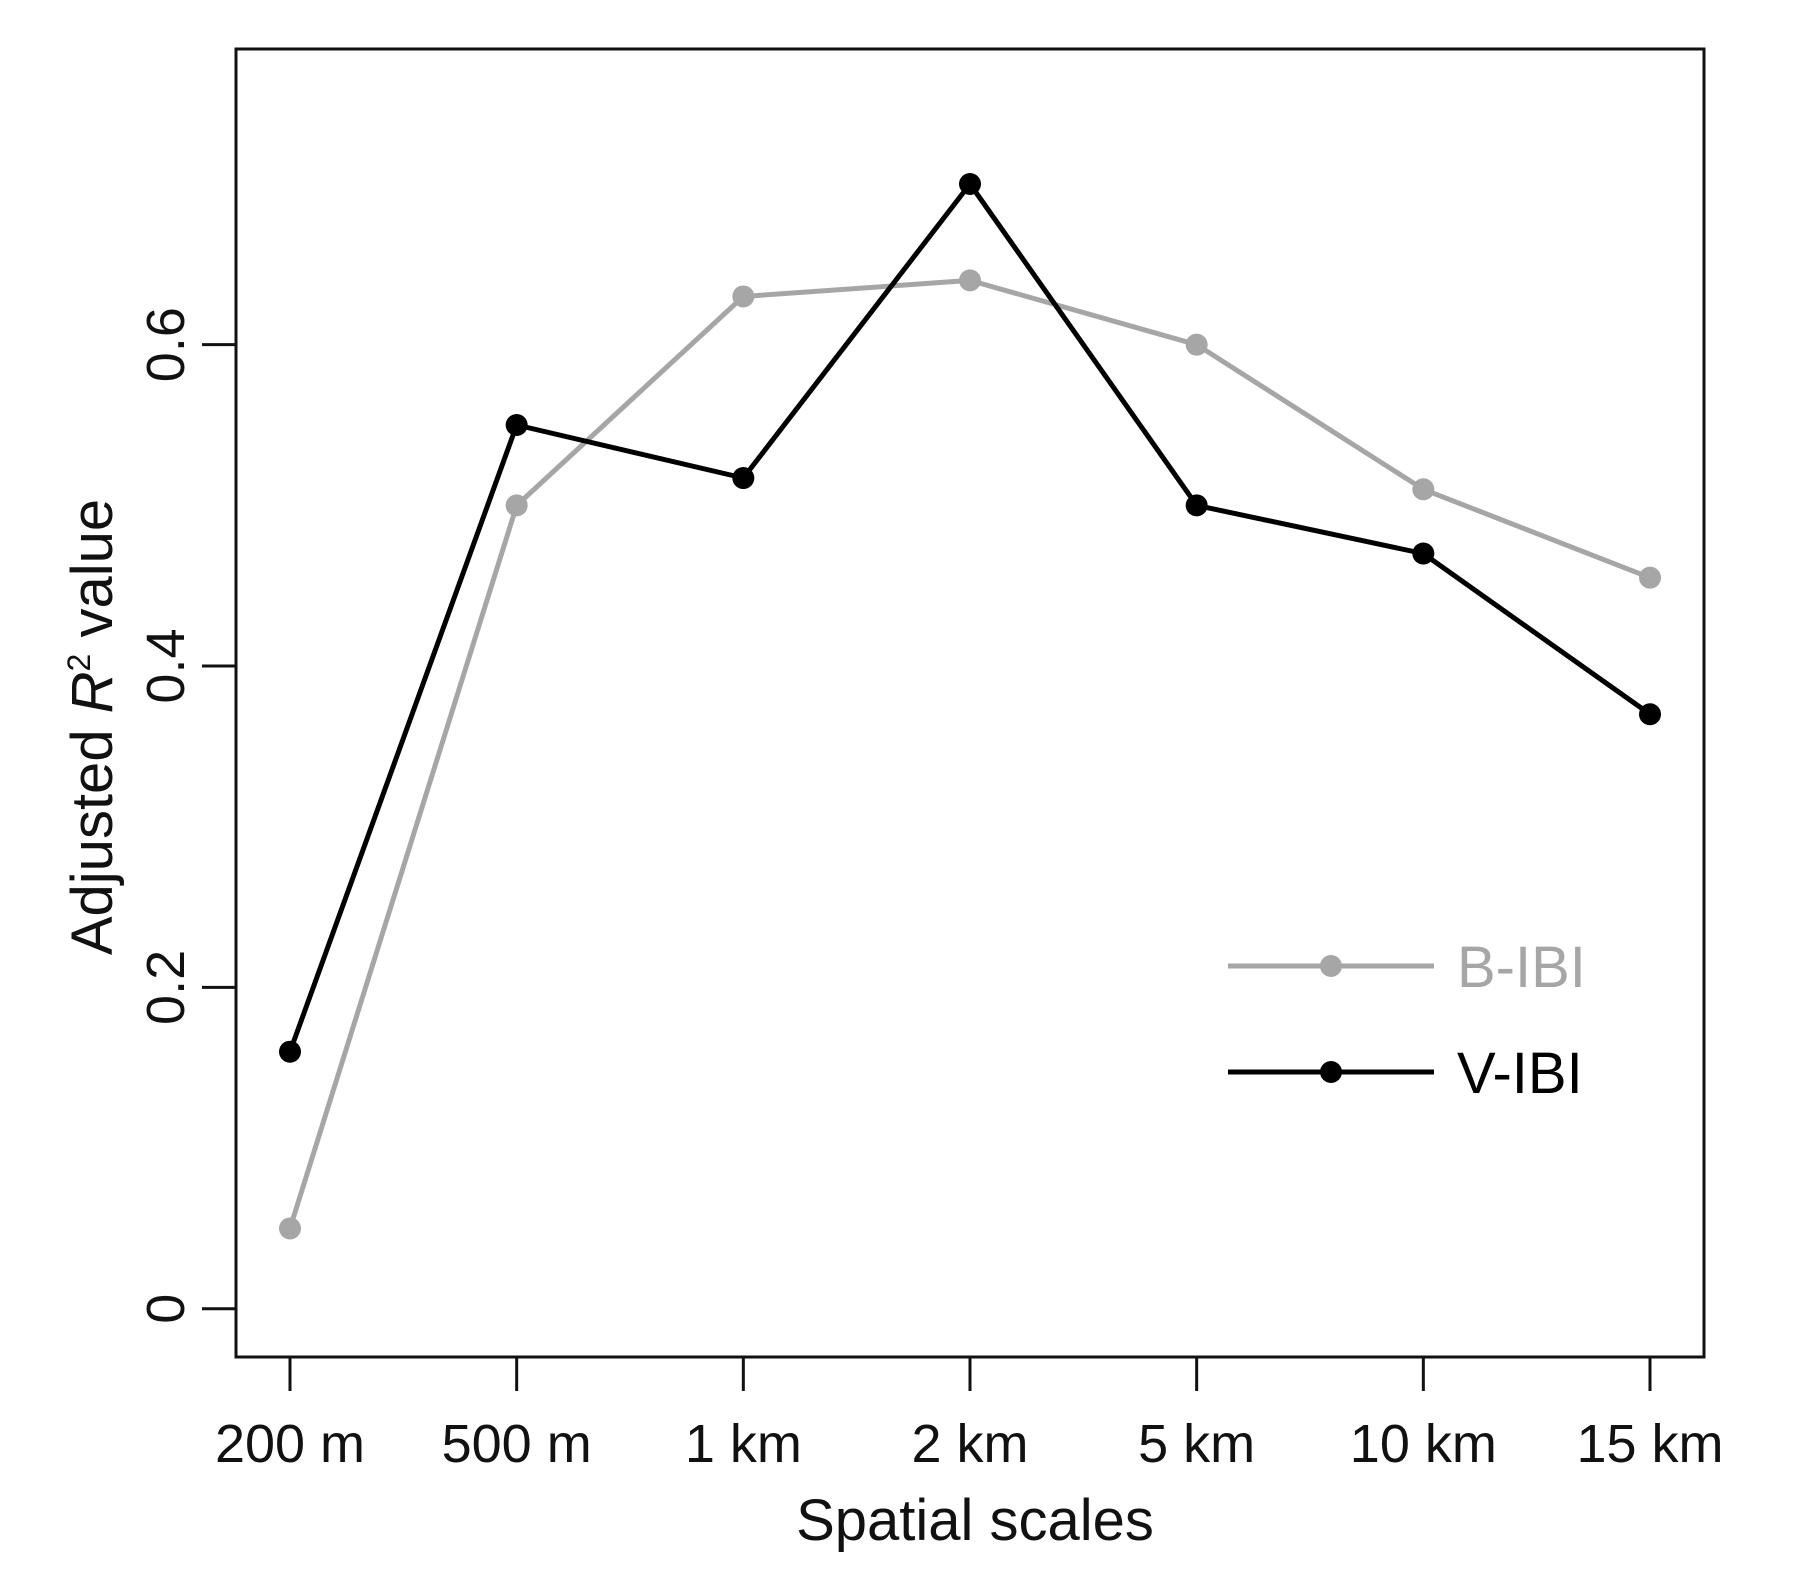  I want to click on data-point-b-ibi-500-m, so click(516, 505).